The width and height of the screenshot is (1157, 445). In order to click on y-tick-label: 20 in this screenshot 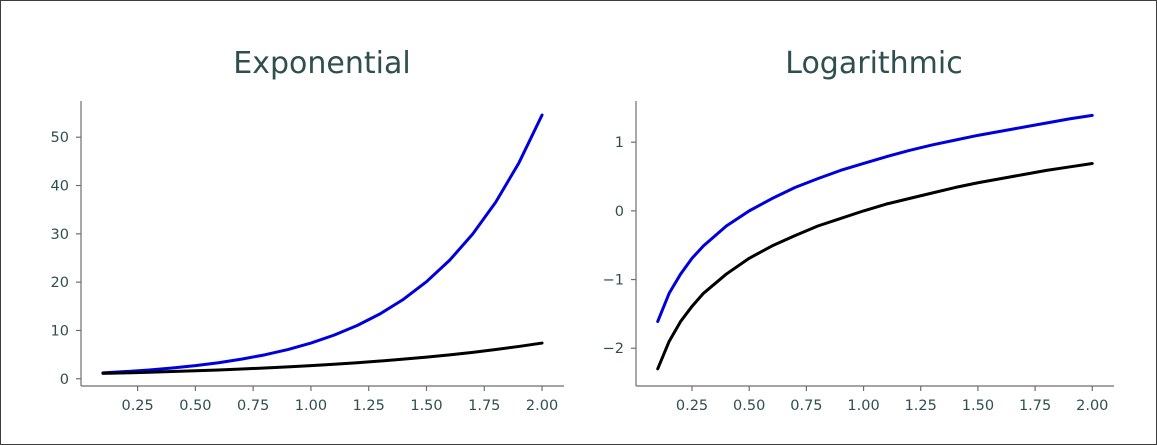, I will do `click(60, 283)`.